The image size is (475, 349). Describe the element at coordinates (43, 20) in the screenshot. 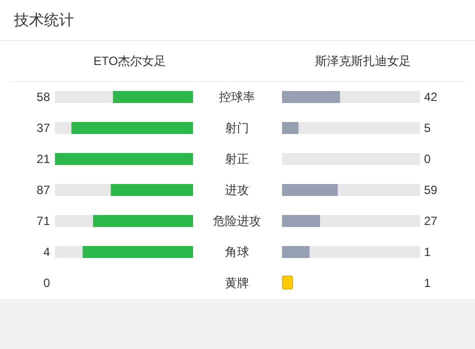

I see `text: 技术统计` at that location.